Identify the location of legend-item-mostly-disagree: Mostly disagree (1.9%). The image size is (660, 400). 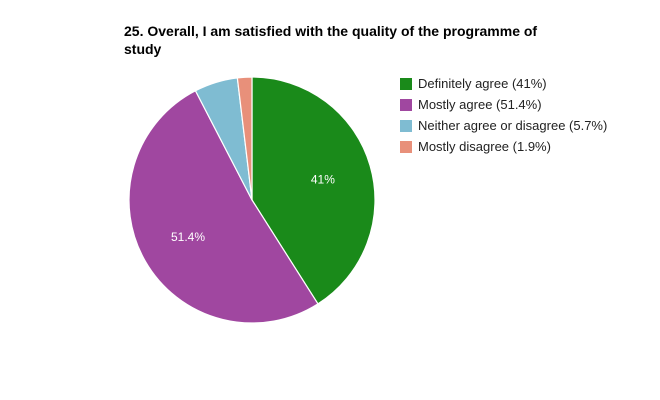
(520, 147).